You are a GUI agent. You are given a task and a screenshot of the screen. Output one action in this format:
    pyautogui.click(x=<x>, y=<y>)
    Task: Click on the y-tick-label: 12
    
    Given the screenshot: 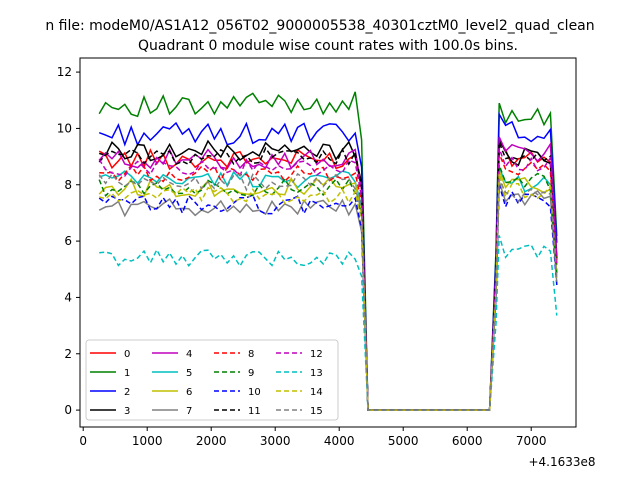 What is the action you would take?
    pyautogui.click(x=64, y=72)
    